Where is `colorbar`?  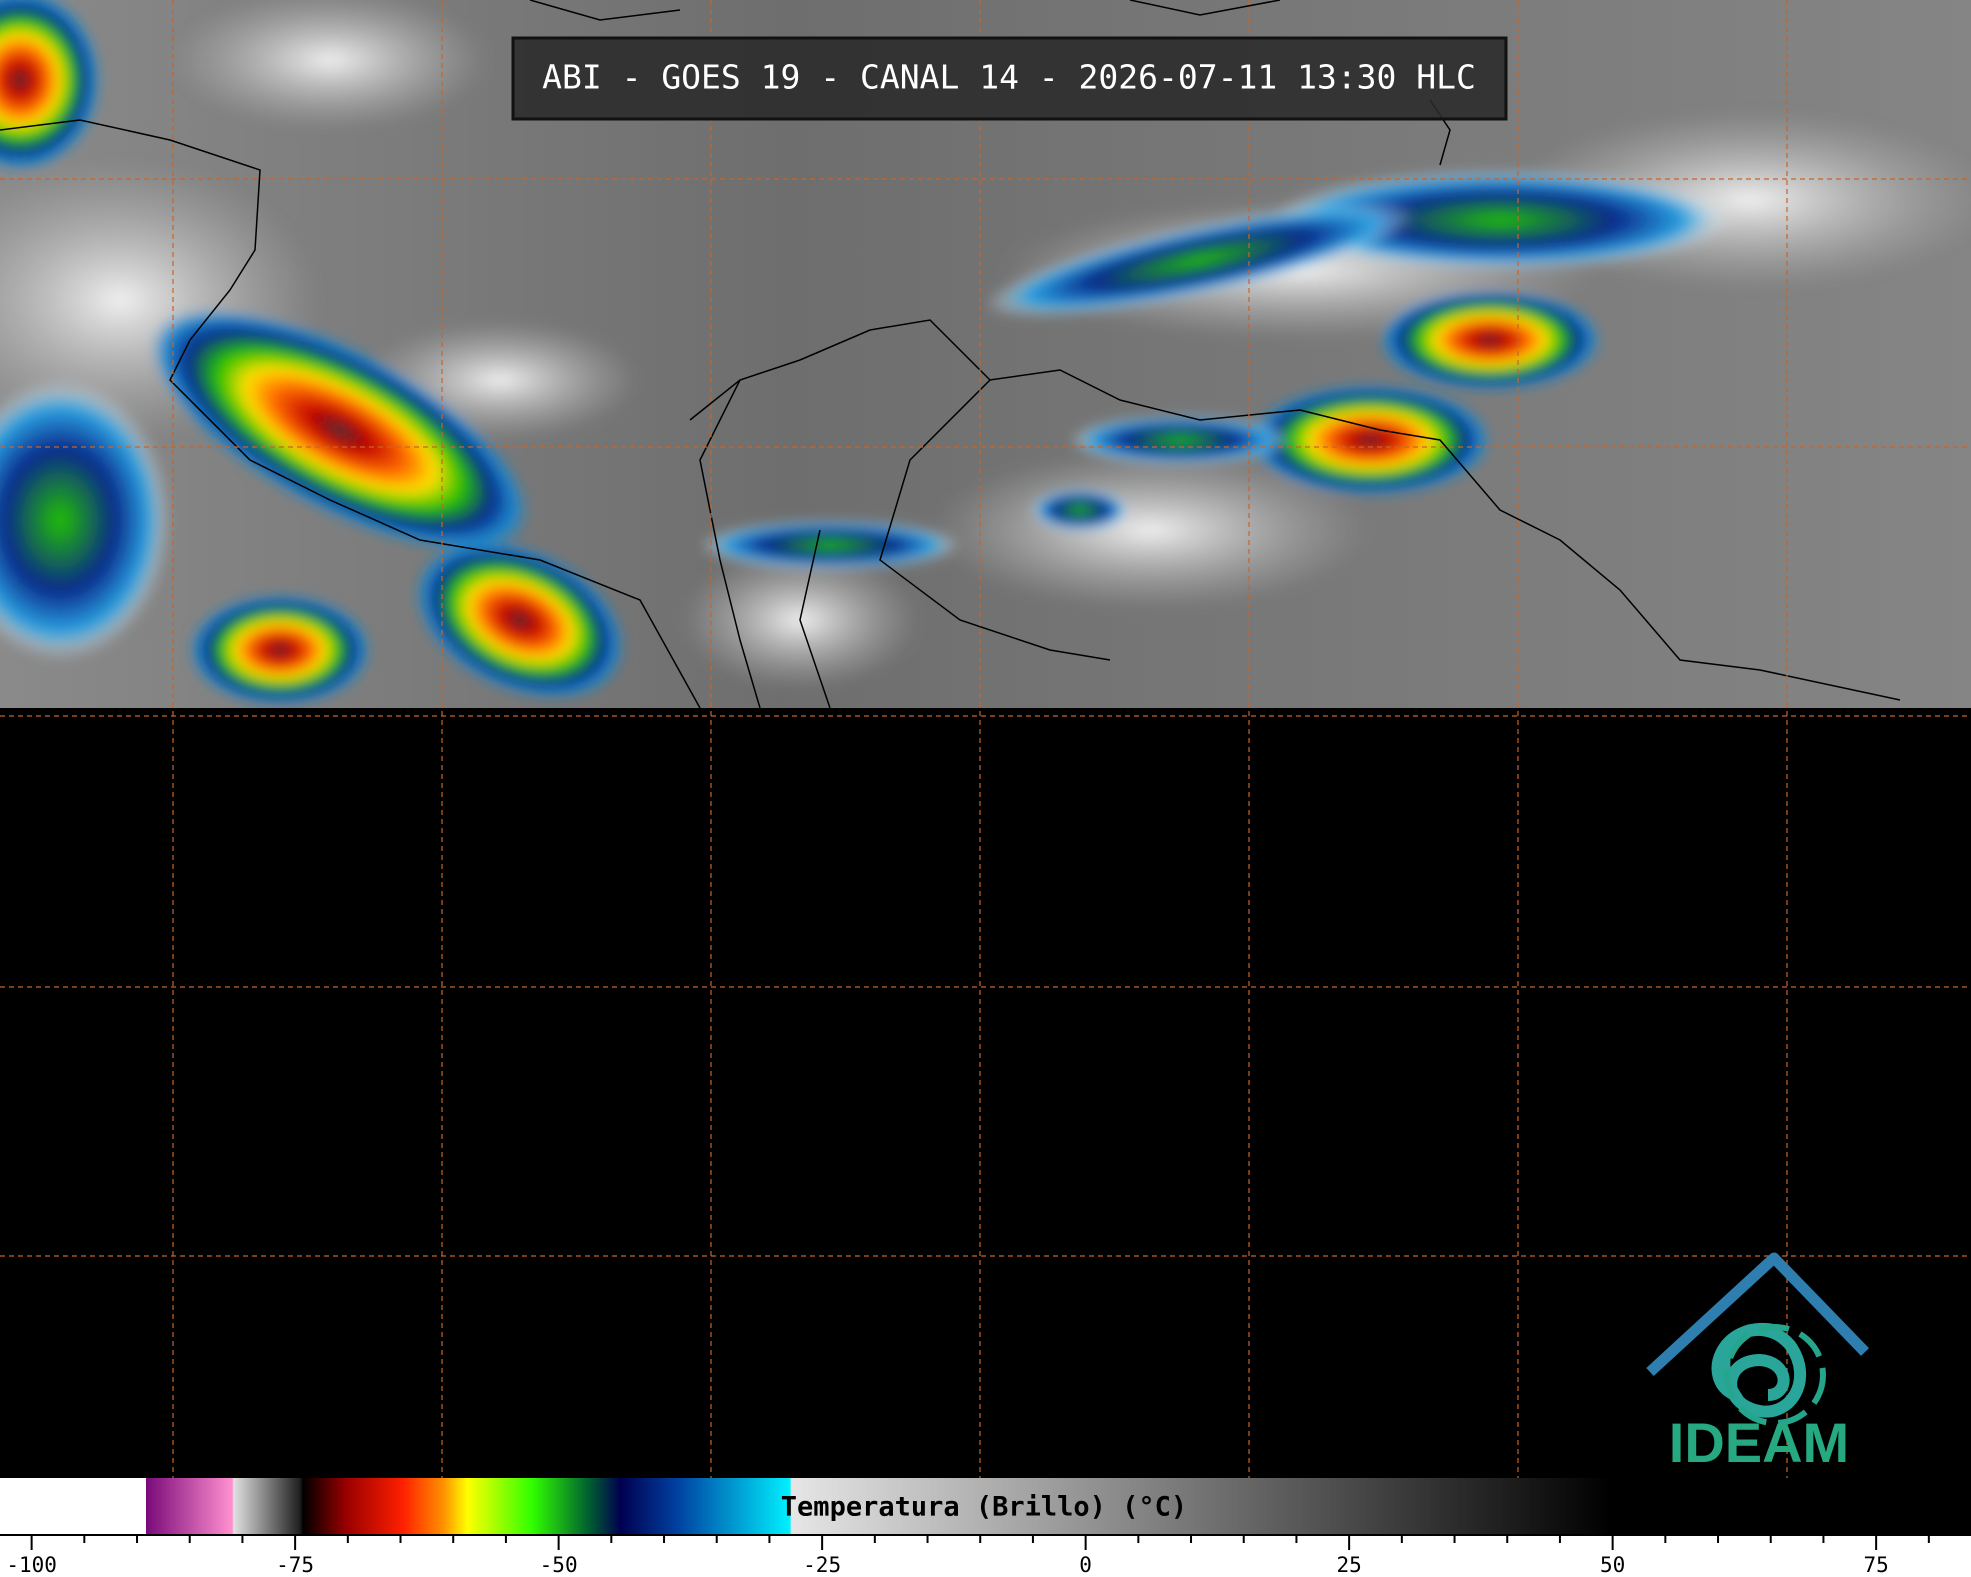
colorbar is located at coordinates (806, 1506).